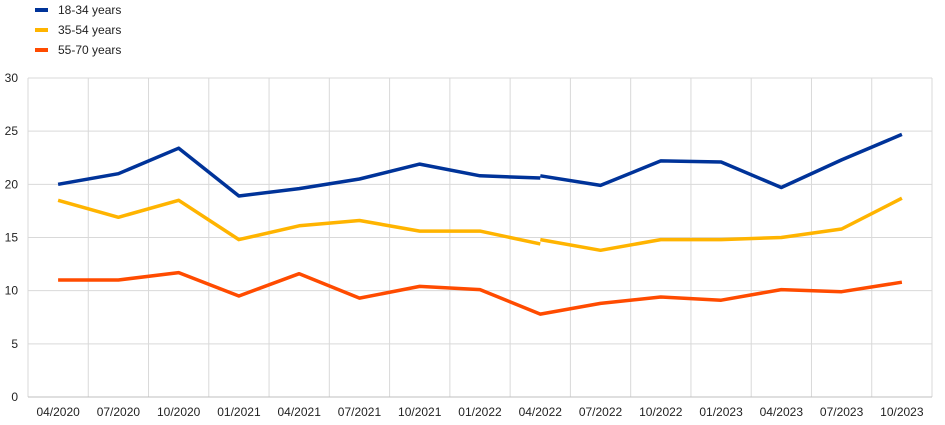  What do you see at coordinates (420, 412) in the screenshot?
I see `x-tick-label-10-2021: 10/2021` at bounding box center [420, 412].